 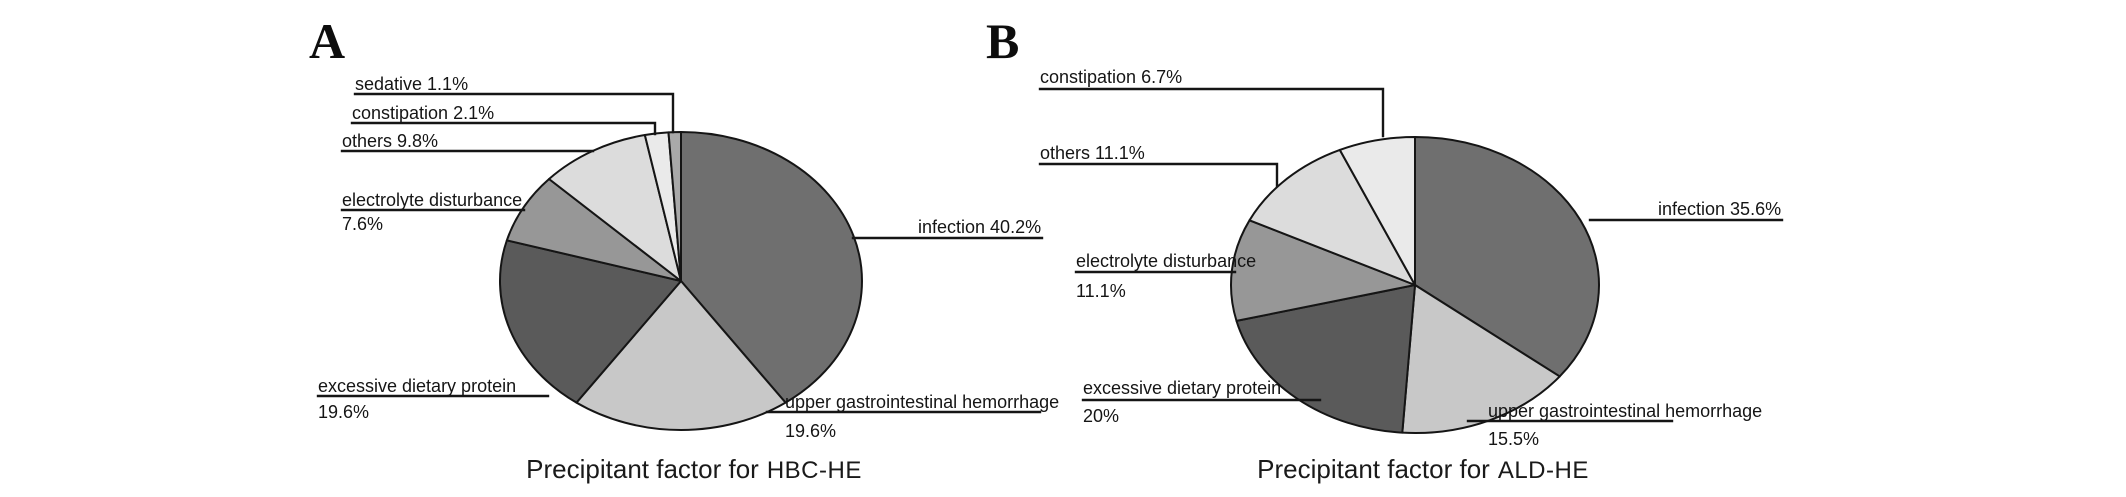 I want to click on panel-a-caption-prefix: Precipitant factor for, so click(x=642, y=469).